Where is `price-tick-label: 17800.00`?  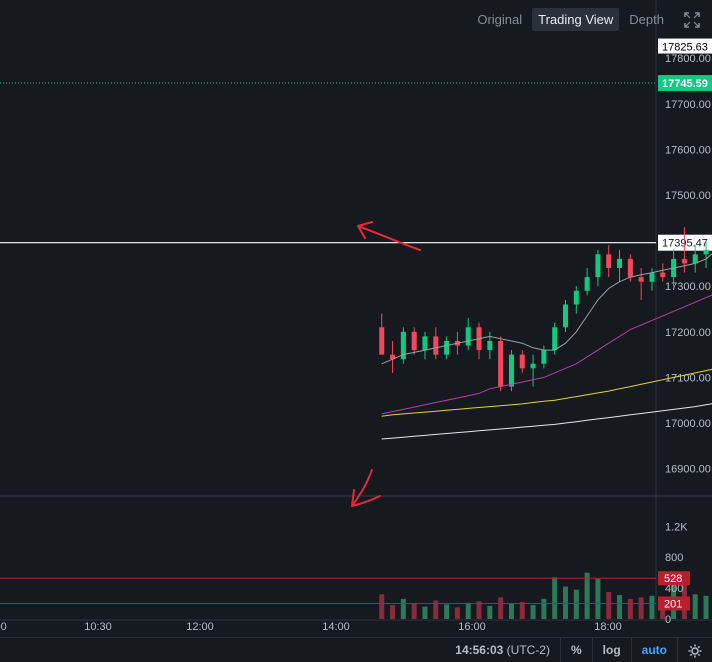 price-tick-label: 17800.00 is located at coordinates (688, 59).